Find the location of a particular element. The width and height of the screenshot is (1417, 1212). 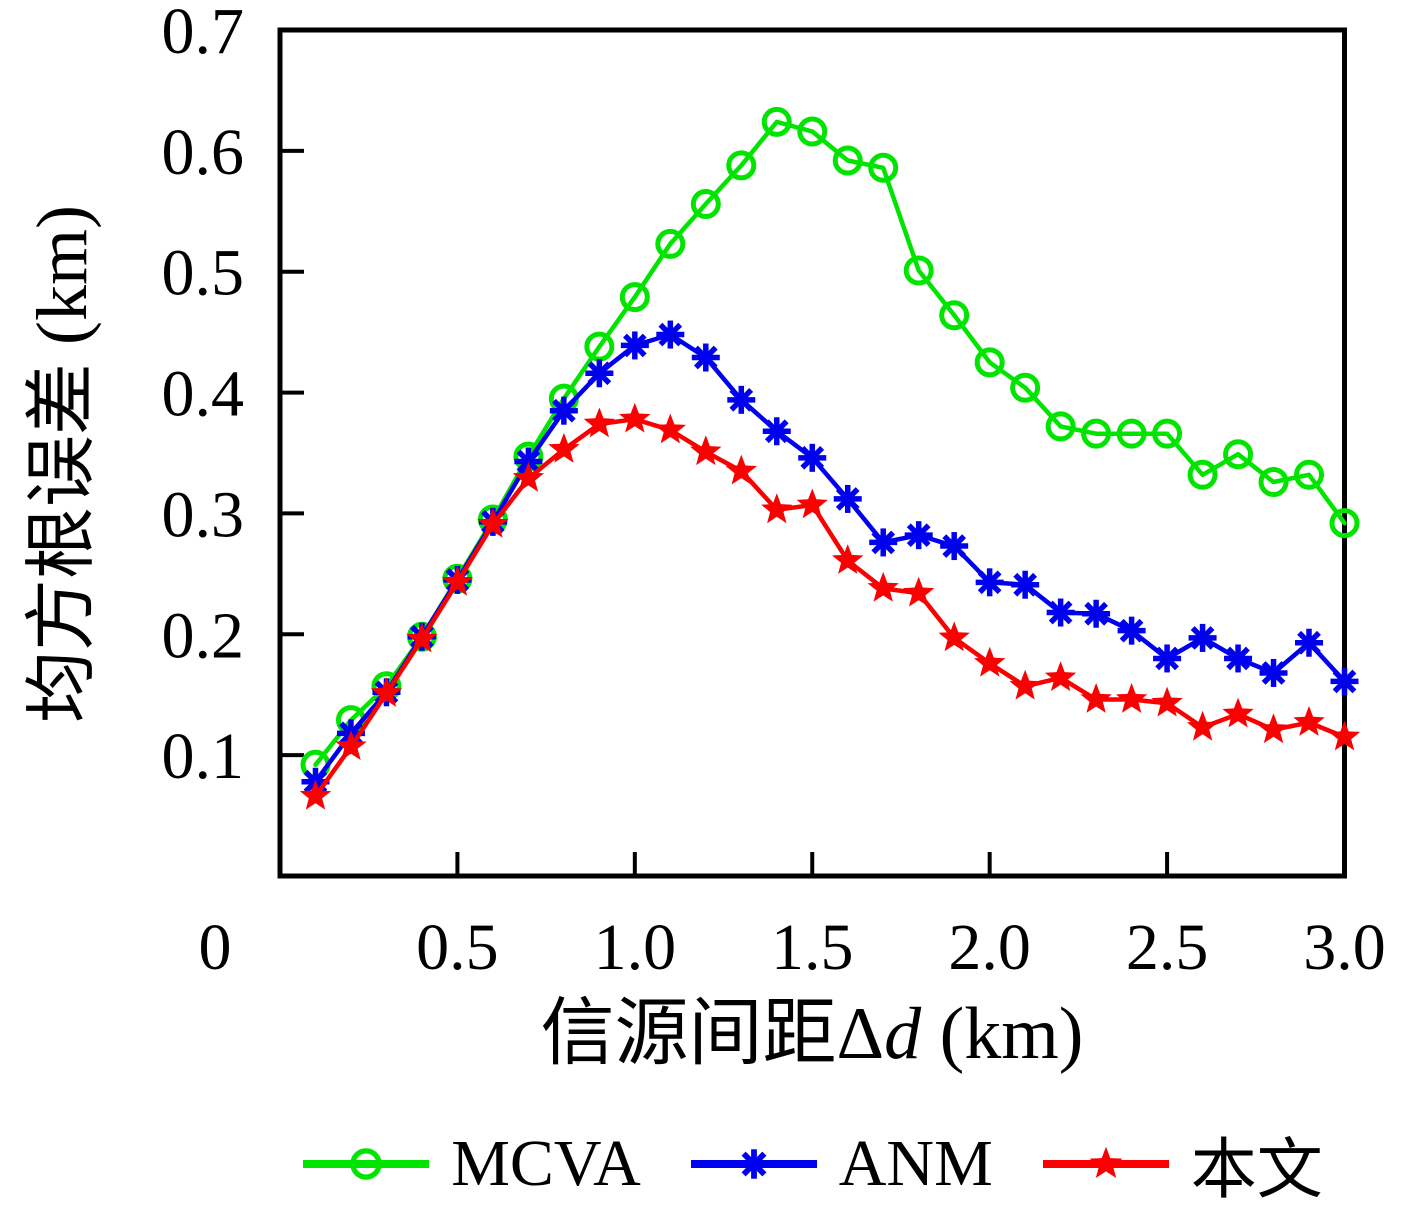

x-tick-label: 0 is located at coordinates (215, 947).